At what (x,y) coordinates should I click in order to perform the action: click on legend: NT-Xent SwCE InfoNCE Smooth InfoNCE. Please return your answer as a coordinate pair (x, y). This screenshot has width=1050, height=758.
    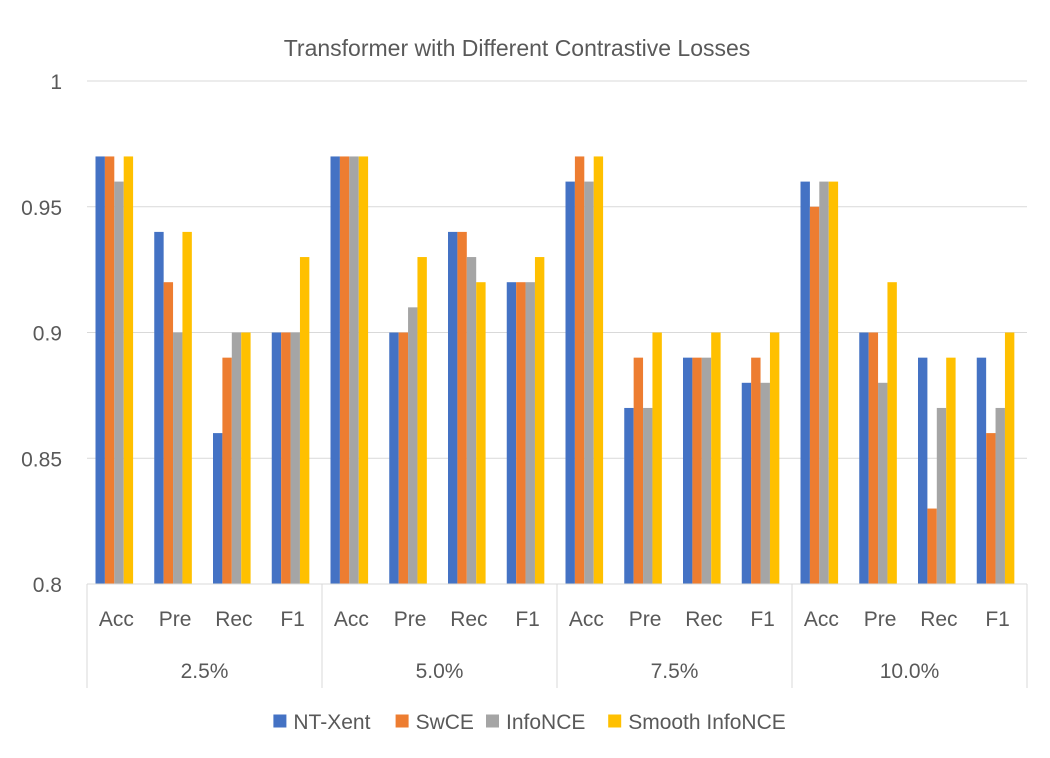
    Looking at the image, I should click on (529, 722).